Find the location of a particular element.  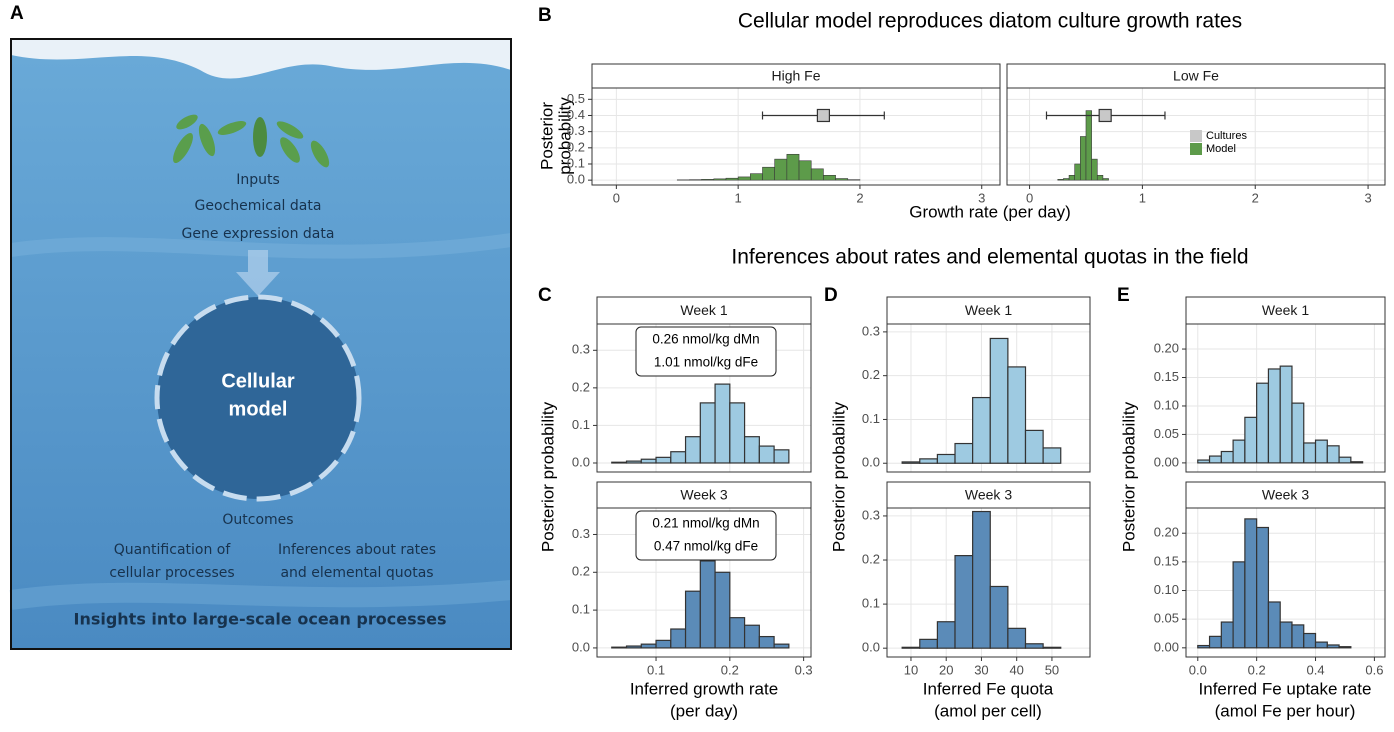

legend-swatch is located at coordinates (1196, 149).